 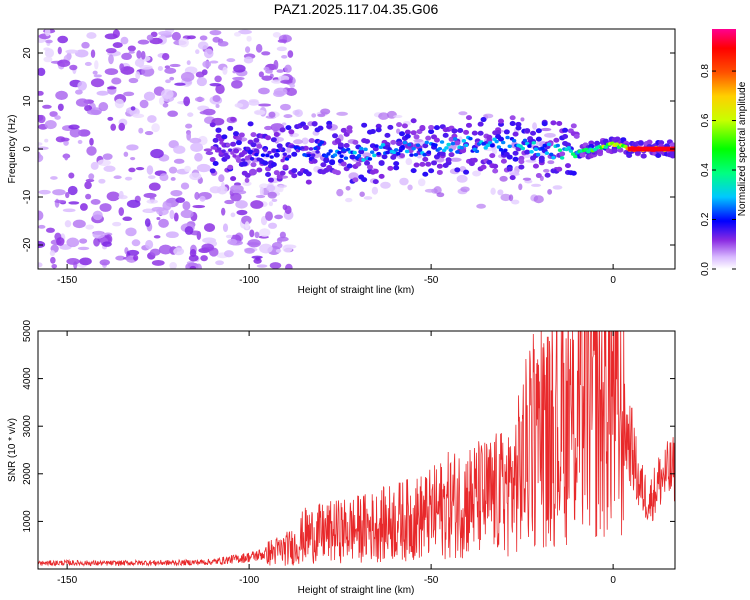 I want to click on y-tick-label: 1000, so click(x=27, y=521).